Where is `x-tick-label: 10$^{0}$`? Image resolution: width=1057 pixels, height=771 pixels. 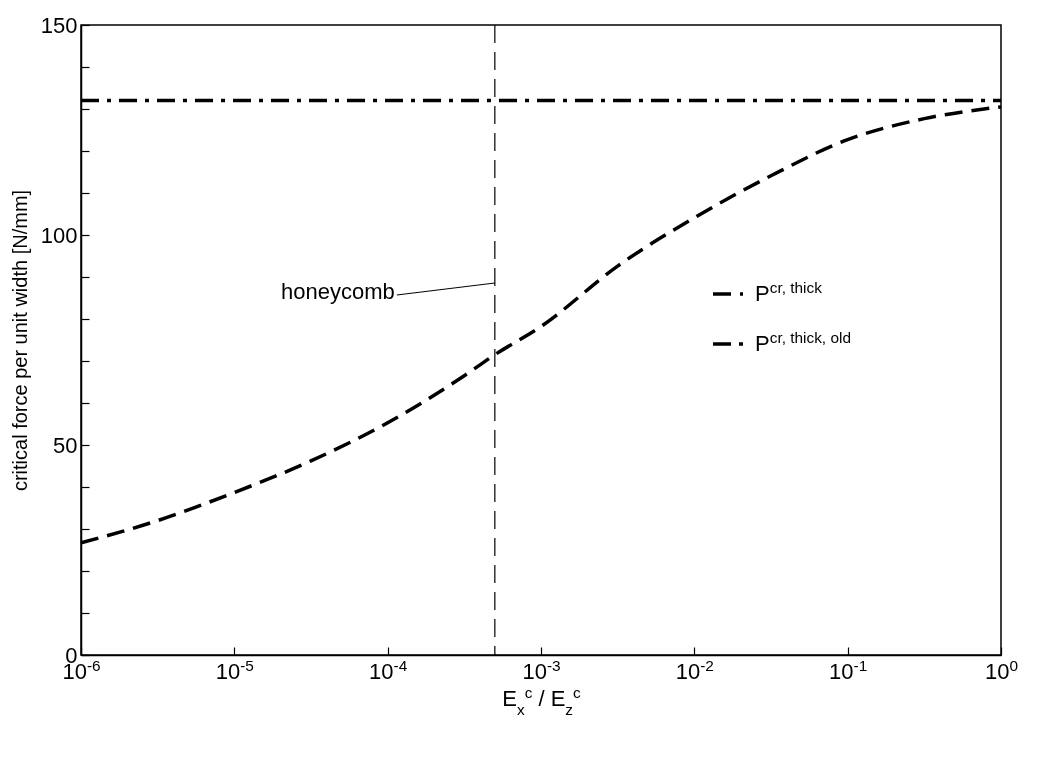
x-tick-label: 10$^{0}$ is located at coordinates (1001, 670).